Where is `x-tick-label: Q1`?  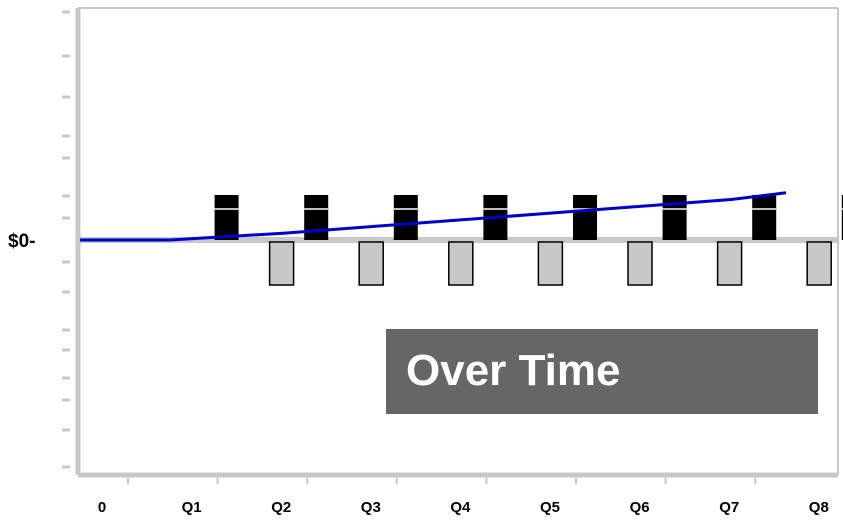 x-tick-label: Q1 is located at coordinates (192, 507).